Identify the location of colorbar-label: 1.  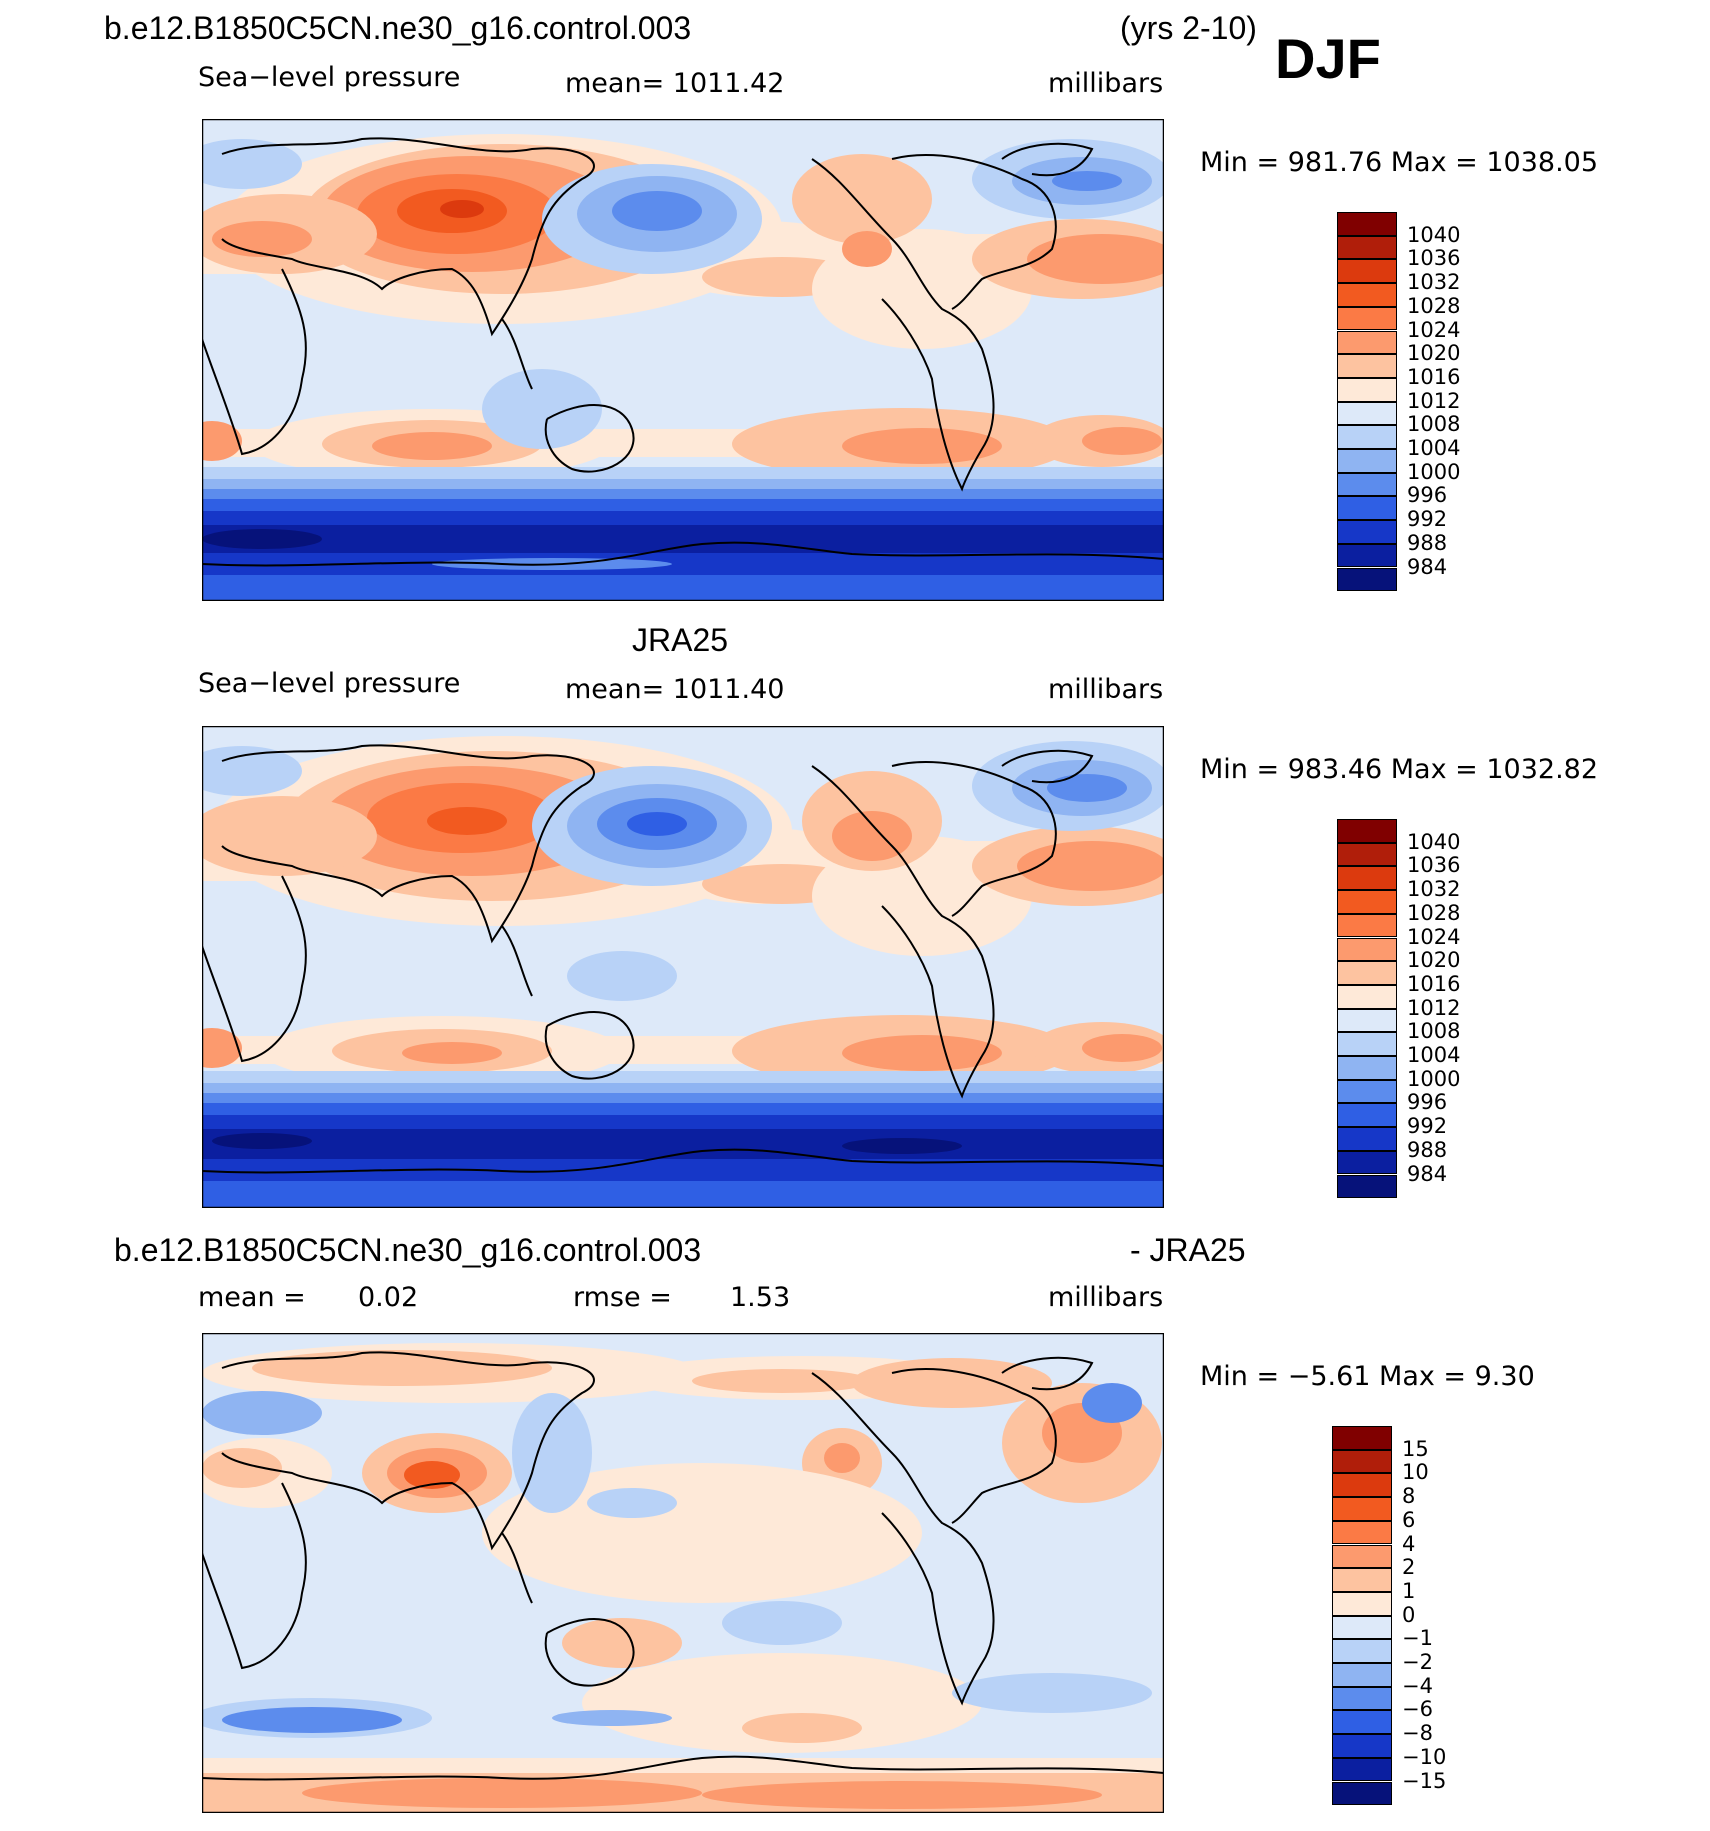
(1409, 1590).